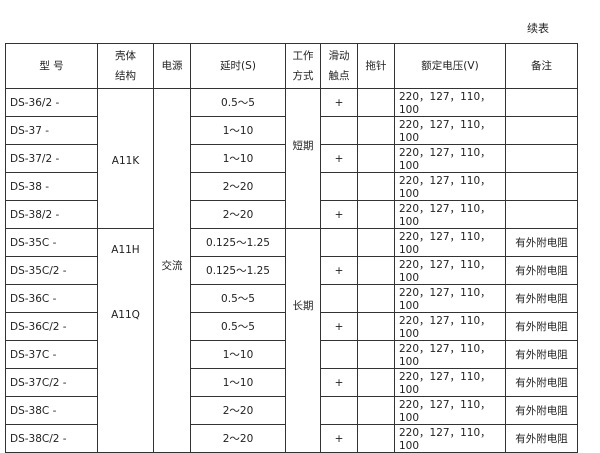 This screenshot has width=600, height=453. Describe the element at coordinates (51, 410) in the screenshot. I see `model-cell: DS-38C -` at that location.